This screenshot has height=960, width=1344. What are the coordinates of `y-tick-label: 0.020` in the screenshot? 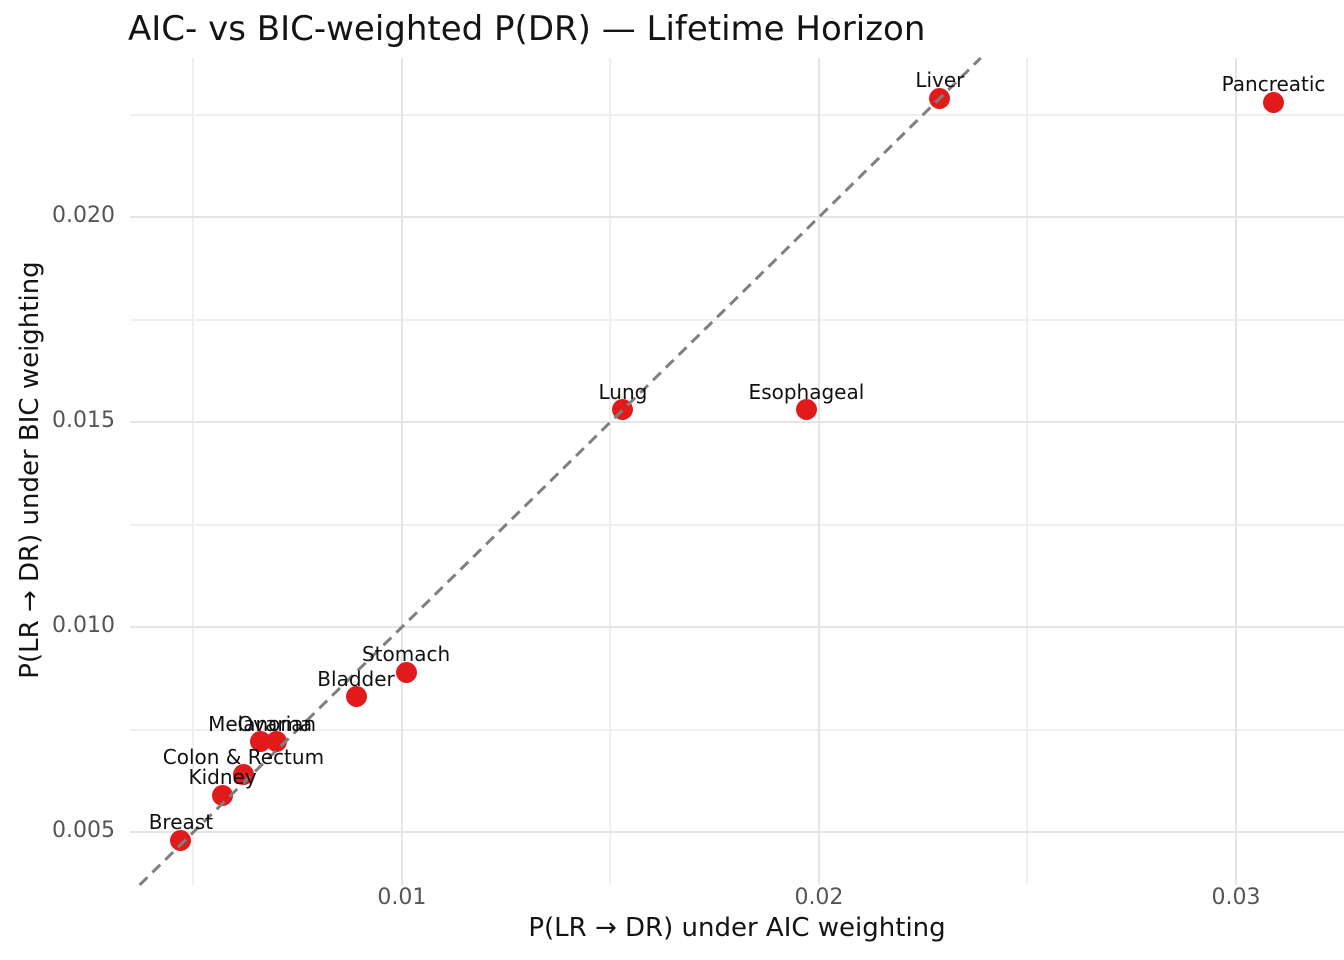 It's located at (83, 216).